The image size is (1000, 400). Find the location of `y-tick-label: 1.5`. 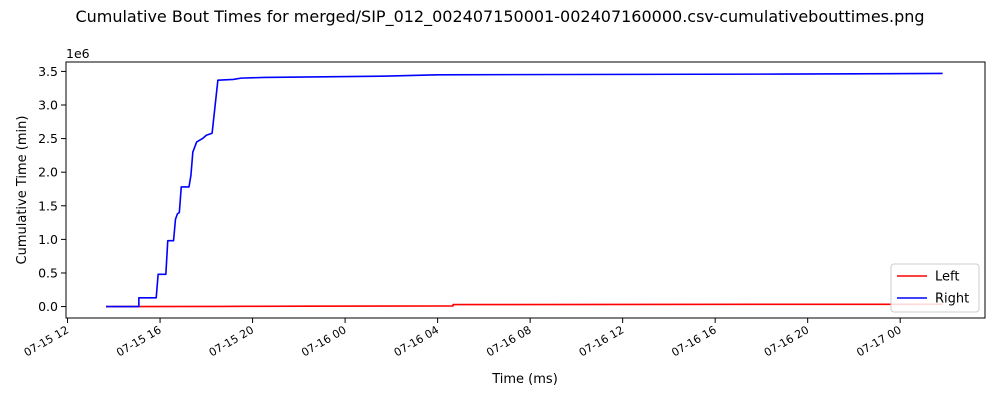

y-tick-label: 1.5 is located at coordinates (48, 205).